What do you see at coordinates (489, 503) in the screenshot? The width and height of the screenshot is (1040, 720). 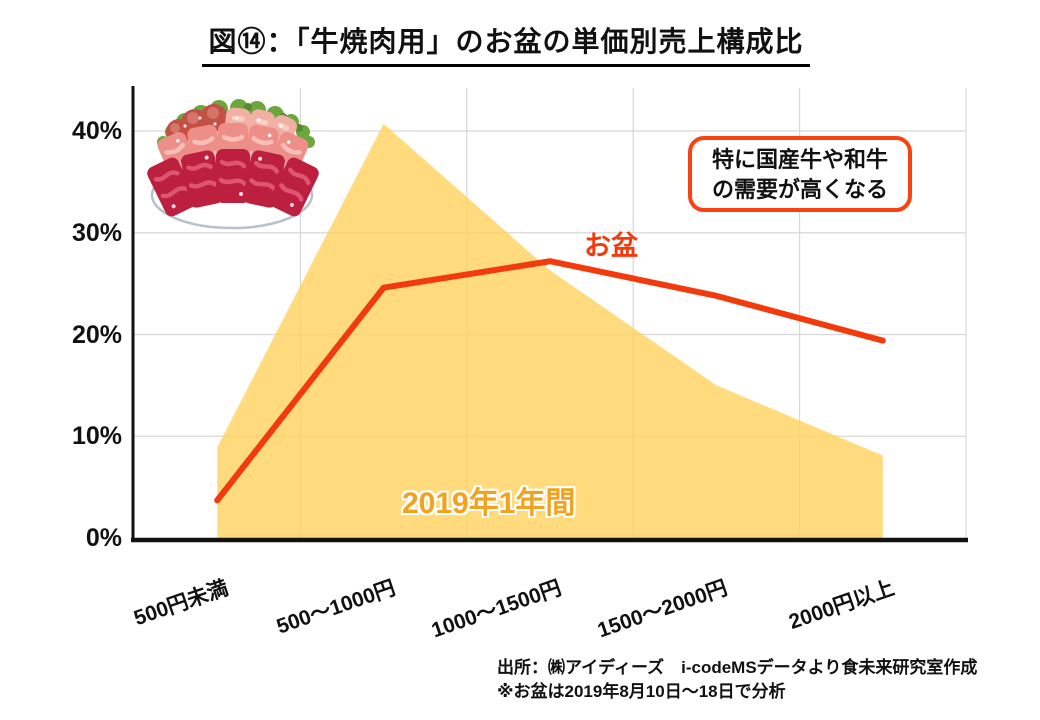 I see `series-label-2019: 2019年1年間` at bounding box center [489, 503].